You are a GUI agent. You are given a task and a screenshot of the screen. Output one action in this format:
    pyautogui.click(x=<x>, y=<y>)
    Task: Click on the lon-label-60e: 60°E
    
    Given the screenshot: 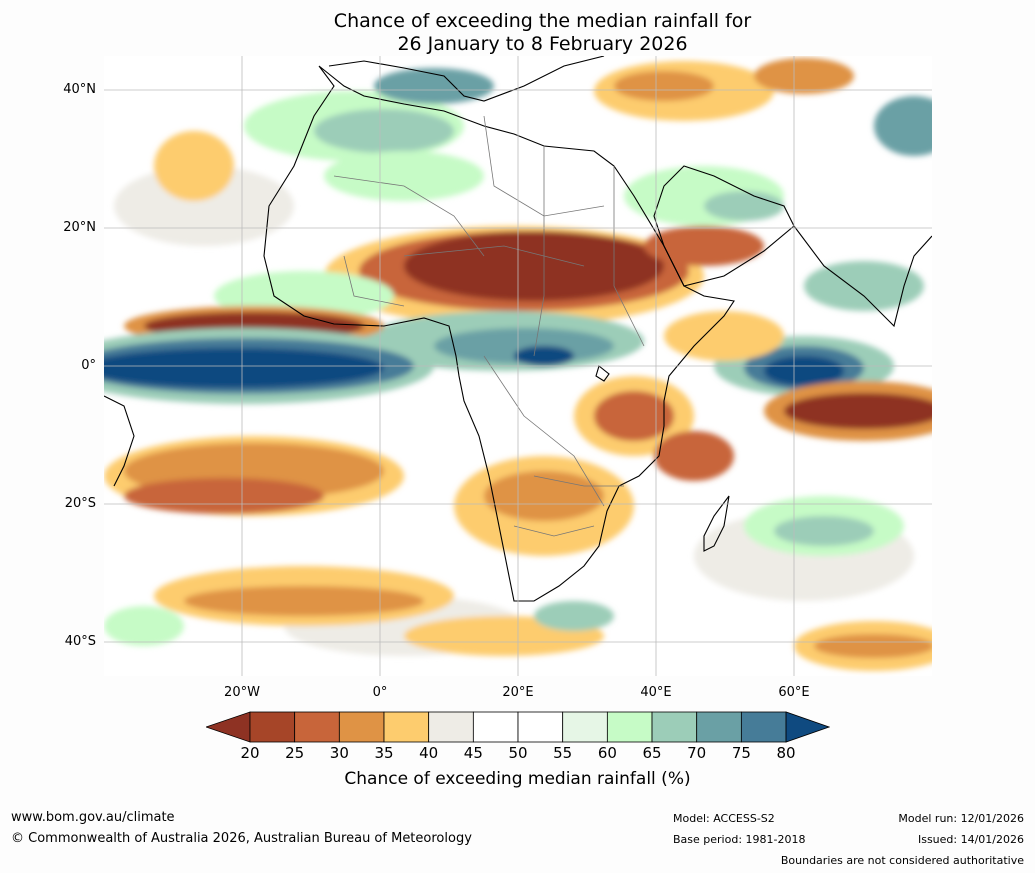 What is the action you would take?
    pyautogui.click(x=794, y=692)
    